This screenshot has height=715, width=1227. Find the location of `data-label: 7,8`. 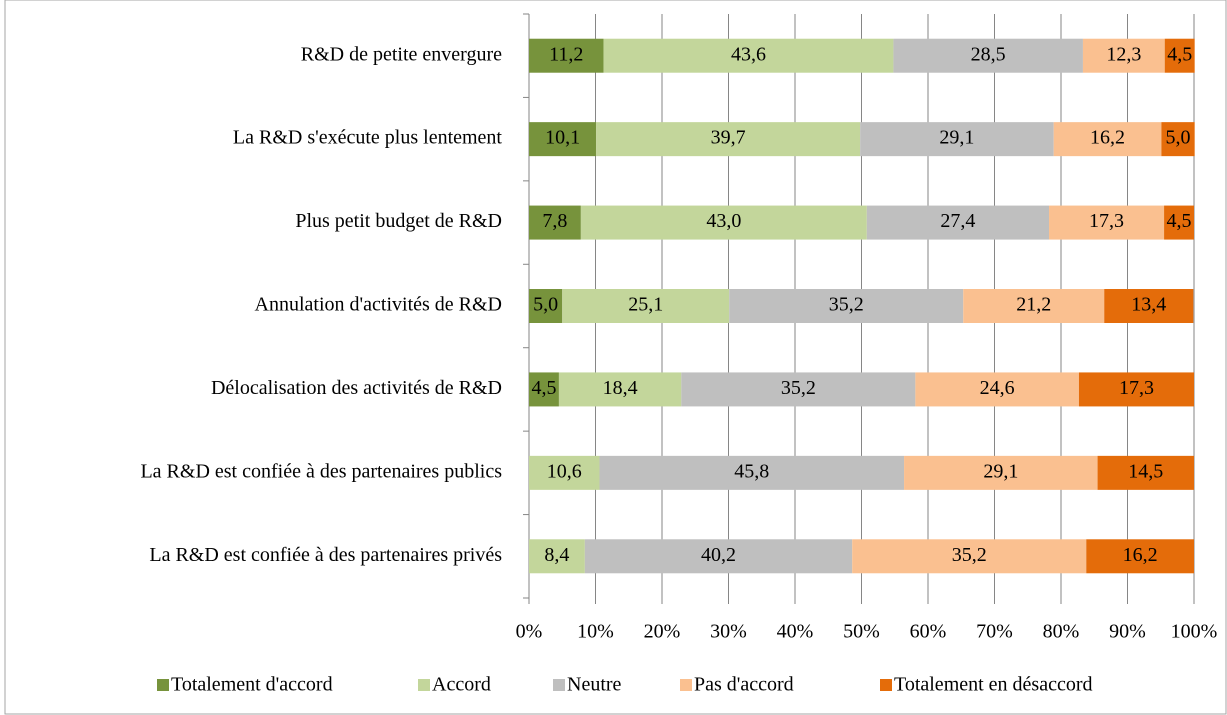

data-label: 7,8 is located at coordinates (554, 221).